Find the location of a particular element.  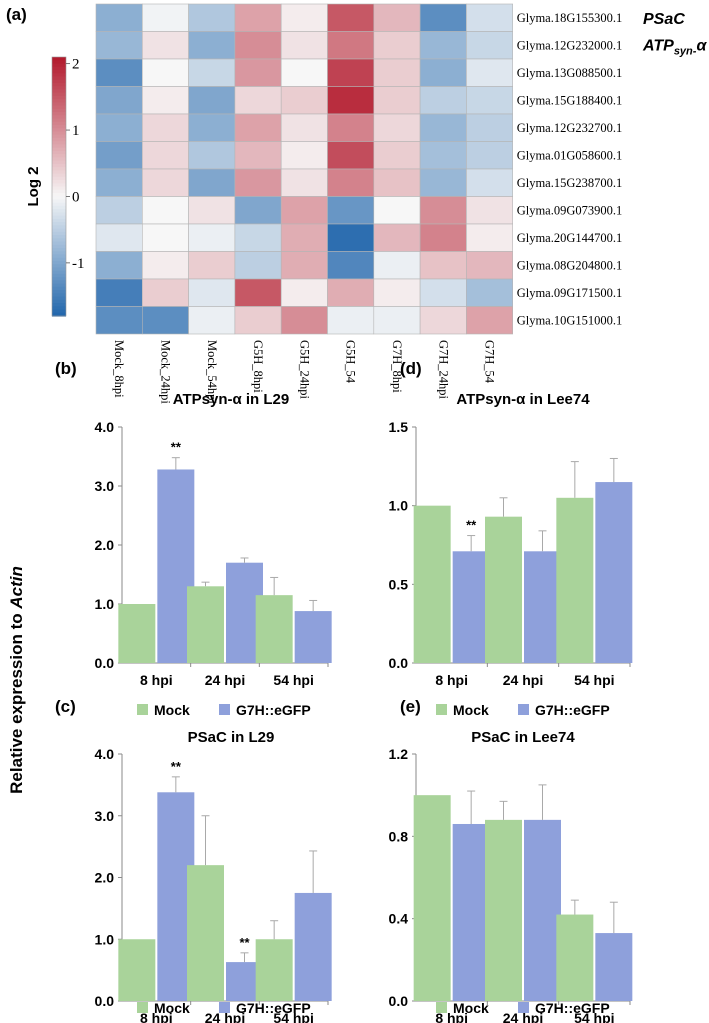

column-label: Mock_24hpi is located at coordinates (165, 372).